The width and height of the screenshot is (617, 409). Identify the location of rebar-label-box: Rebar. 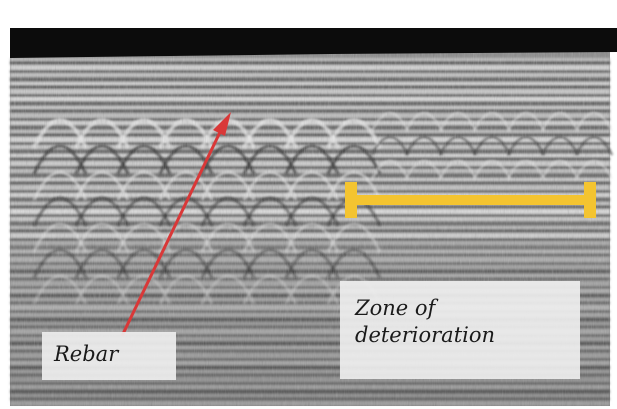
(109, 356).